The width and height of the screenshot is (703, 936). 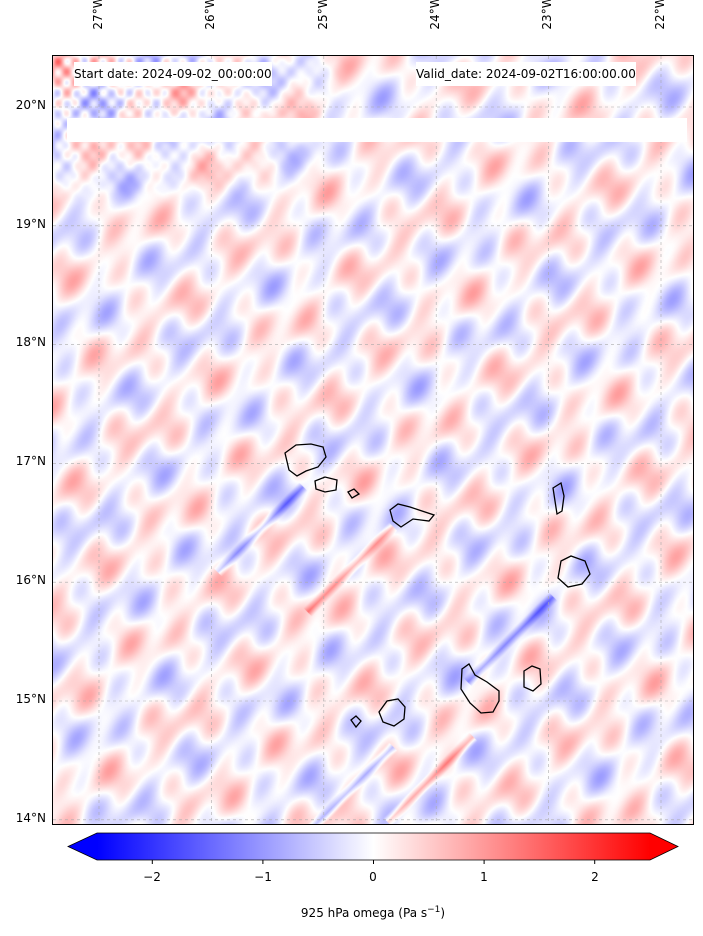 I want to click on start-date-label: Start date: 2024-09-02_00:00:00, so click(x=173, y=74).